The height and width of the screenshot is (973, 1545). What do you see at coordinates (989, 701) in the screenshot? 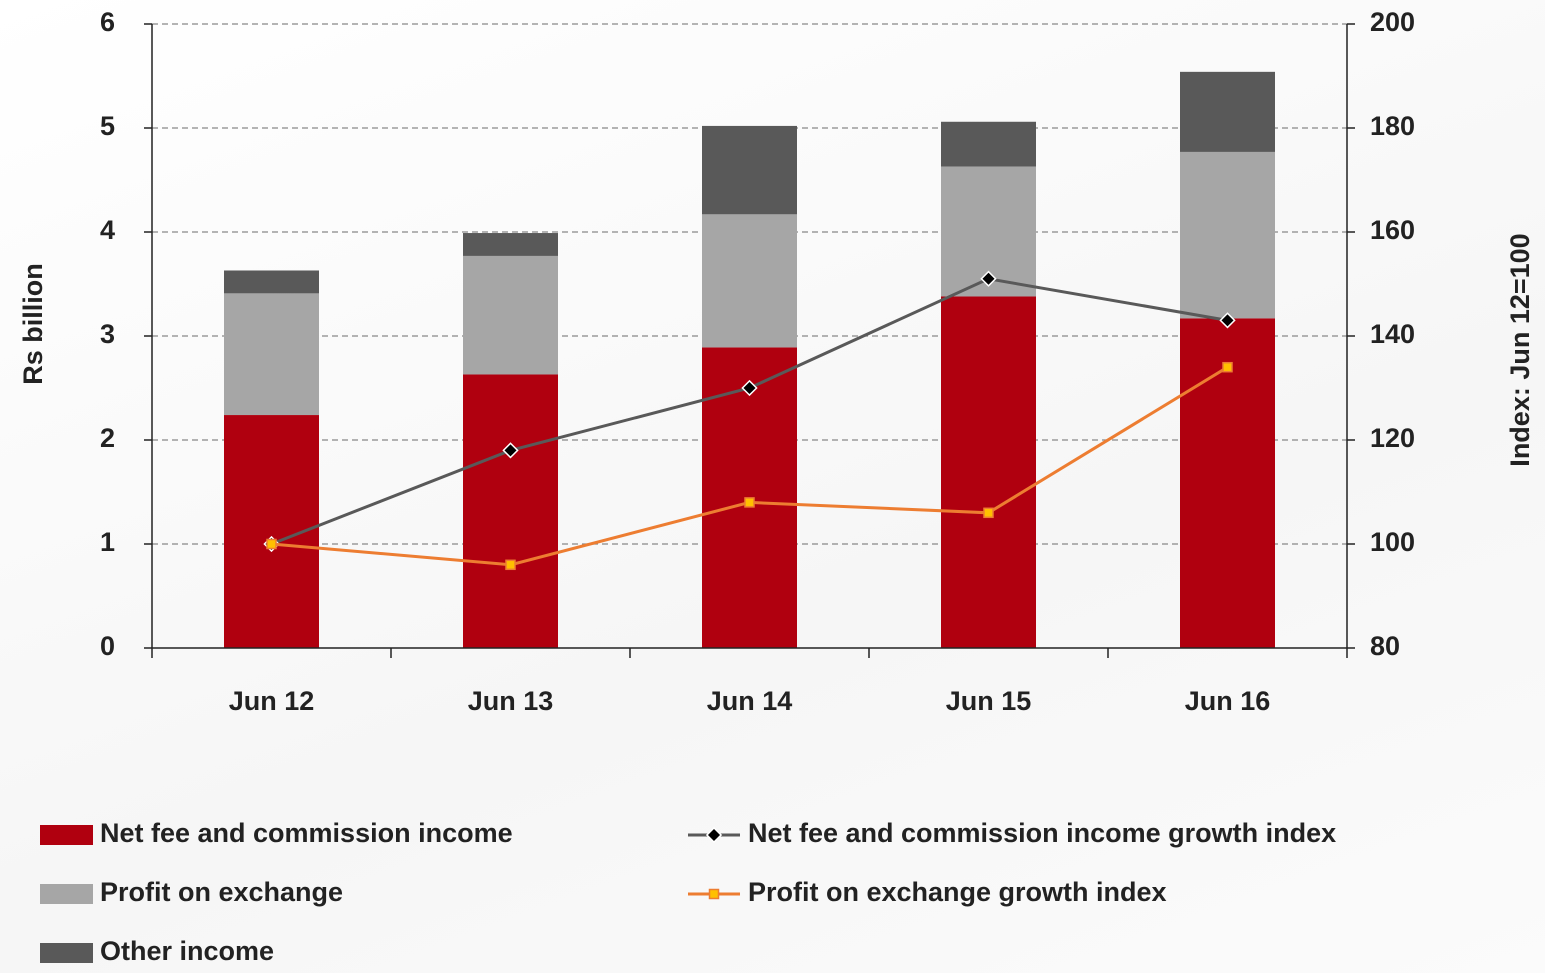
I see `x-tick-label: Jun 15` at bounding box center [989, 701].